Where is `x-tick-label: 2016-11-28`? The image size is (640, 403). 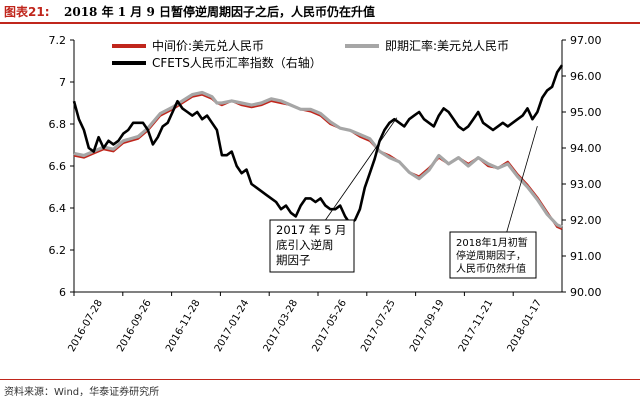
x-tick-label: 2016-11-28 is located at coordinates (183, 326).